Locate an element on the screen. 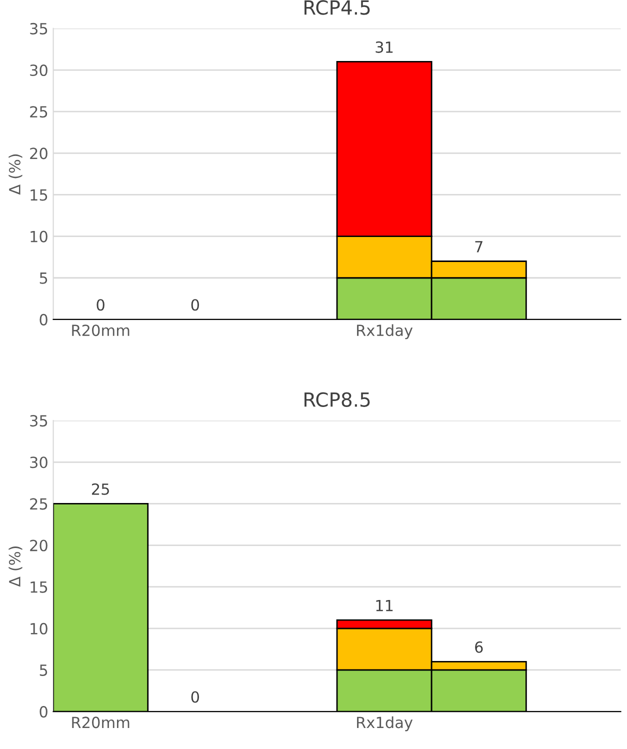 This screenshot has height=749, width=627. chart-title: RCP8.5 is located at coordinates (337, 399).